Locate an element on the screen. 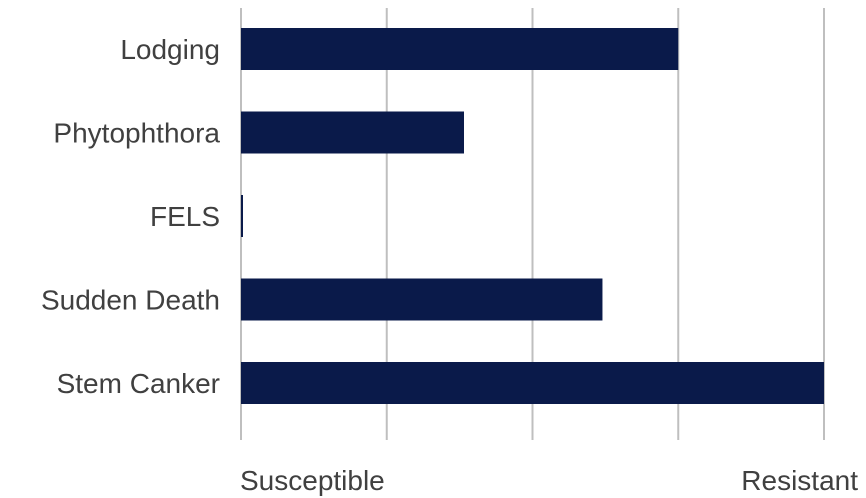 The height and width of the screenshot is (498, 866). category-label-fels: FELS is located at coordinates (185, 216).